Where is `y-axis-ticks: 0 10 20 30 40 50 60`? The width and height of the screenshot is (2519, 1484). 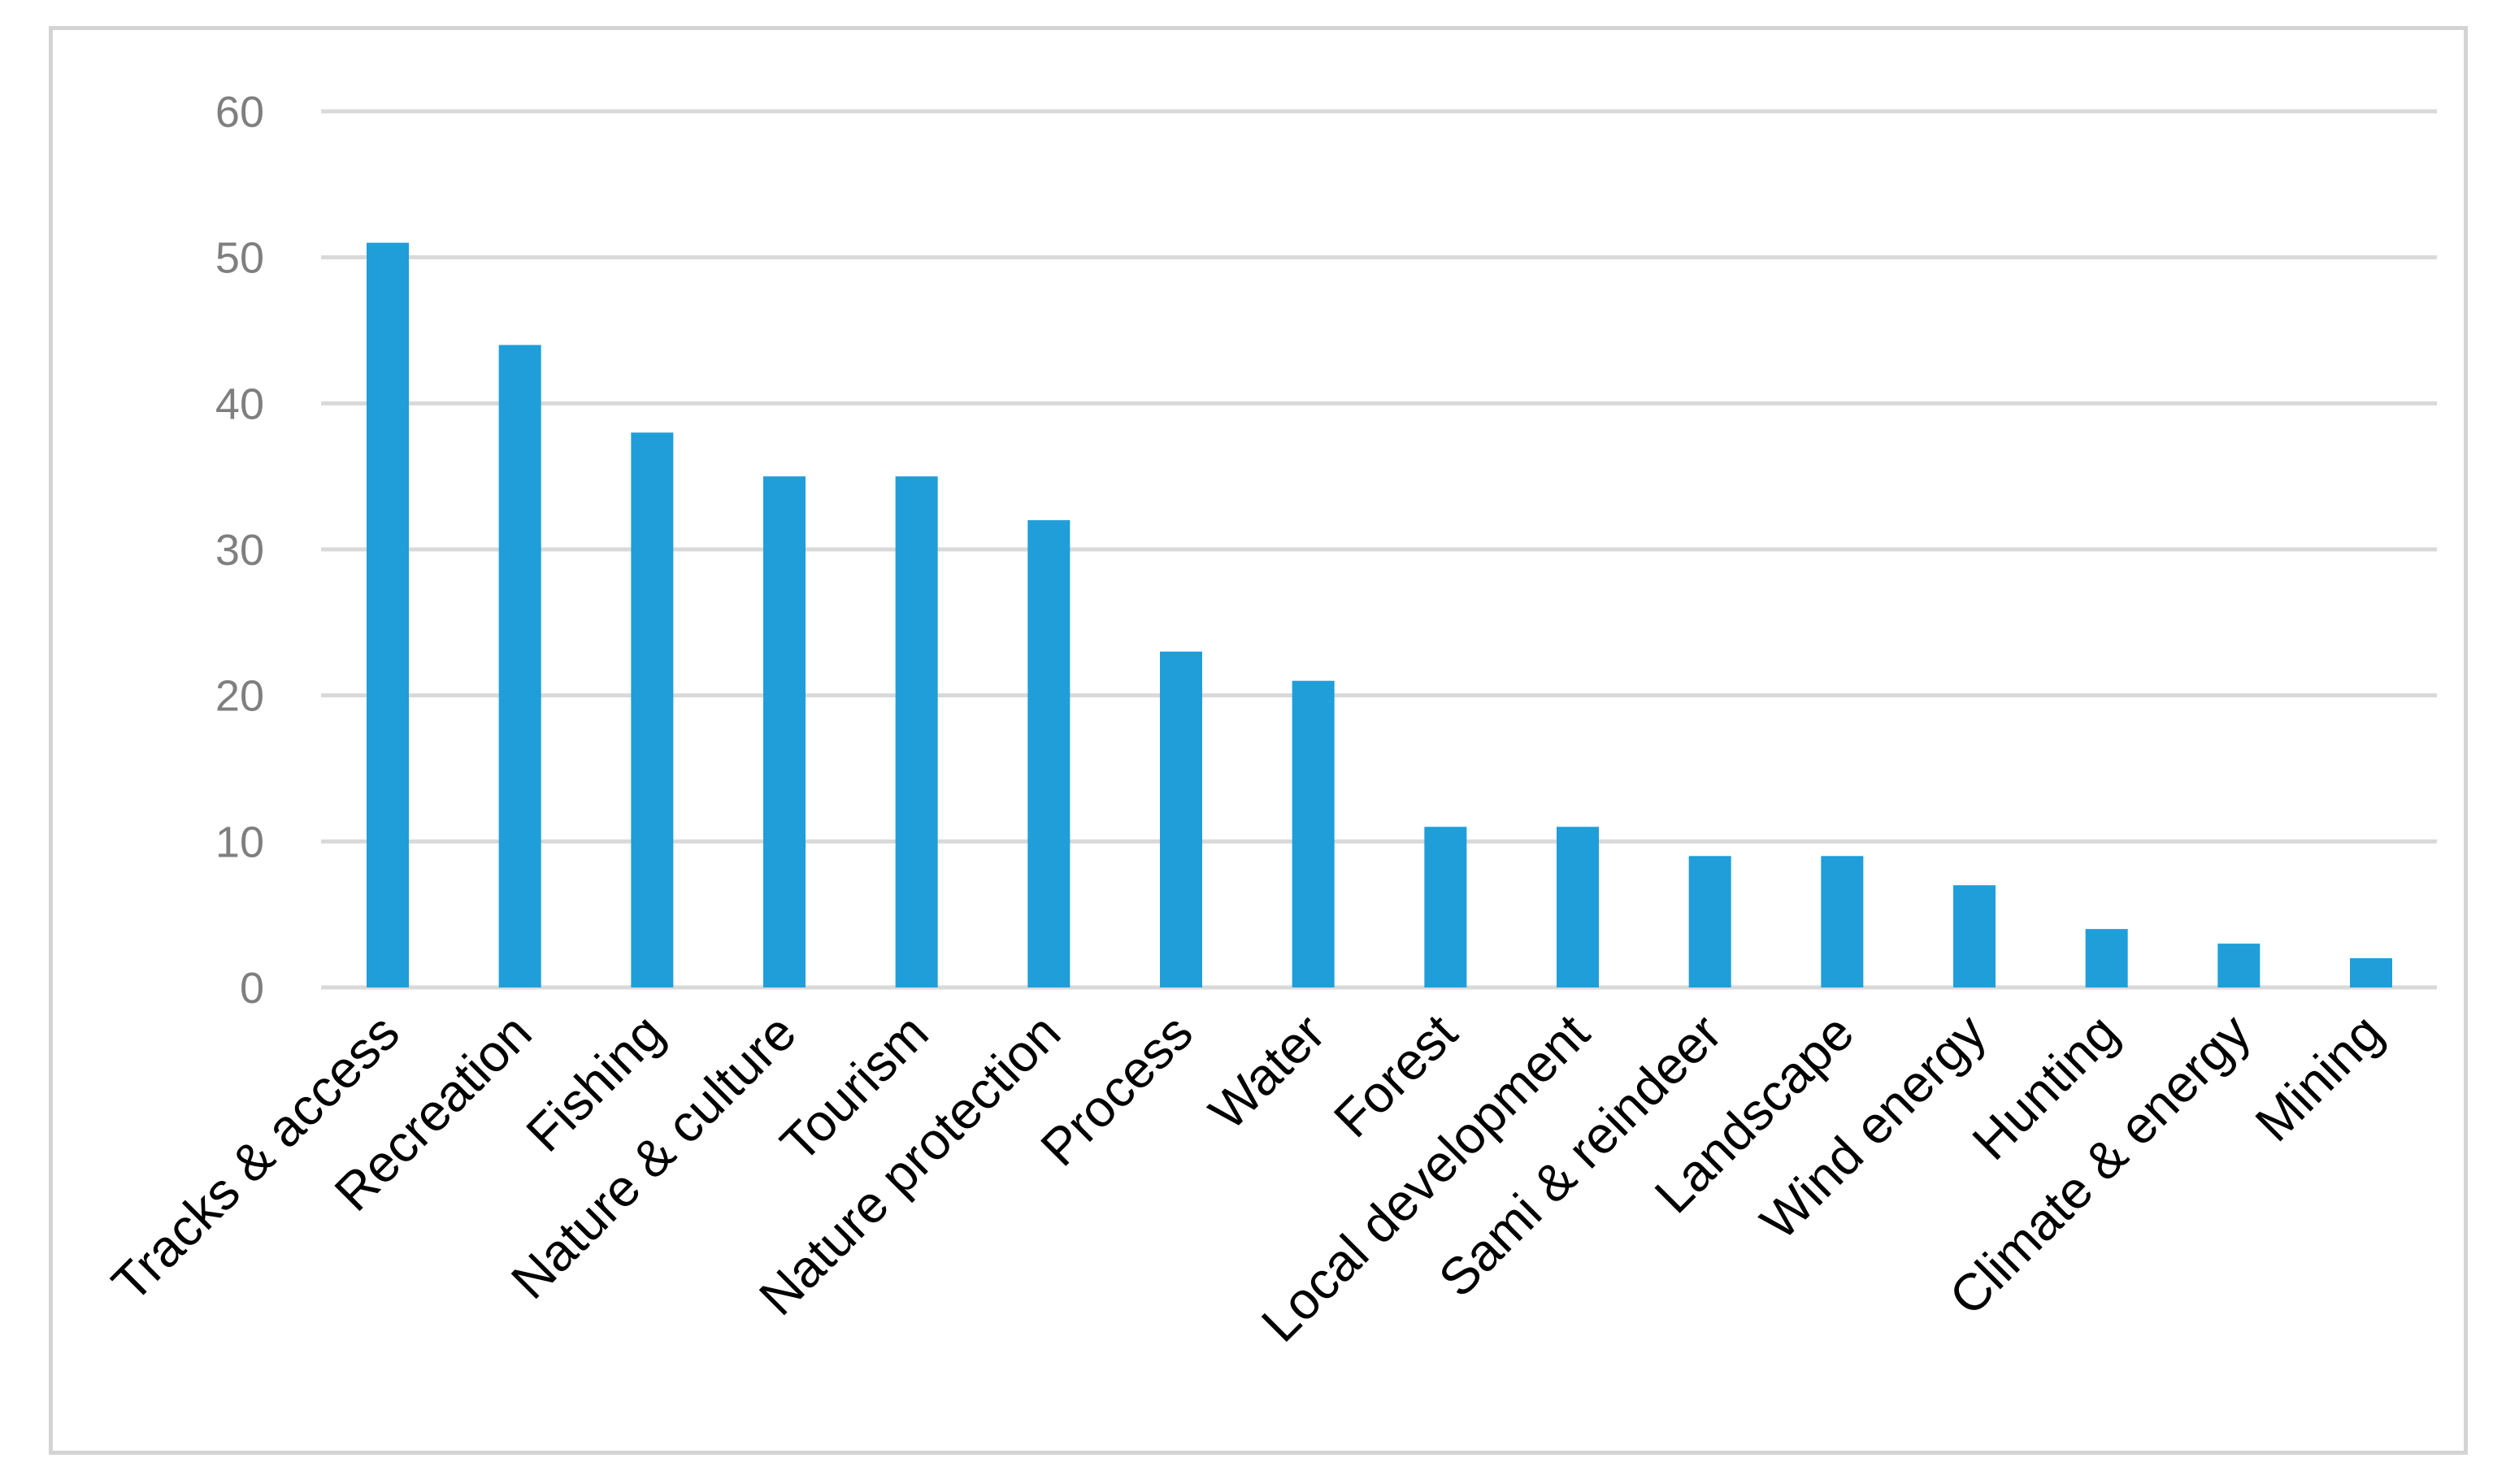
y-axis-ticks: 0 10 20 30 40 50 60 is located at coordinates (239, 550).